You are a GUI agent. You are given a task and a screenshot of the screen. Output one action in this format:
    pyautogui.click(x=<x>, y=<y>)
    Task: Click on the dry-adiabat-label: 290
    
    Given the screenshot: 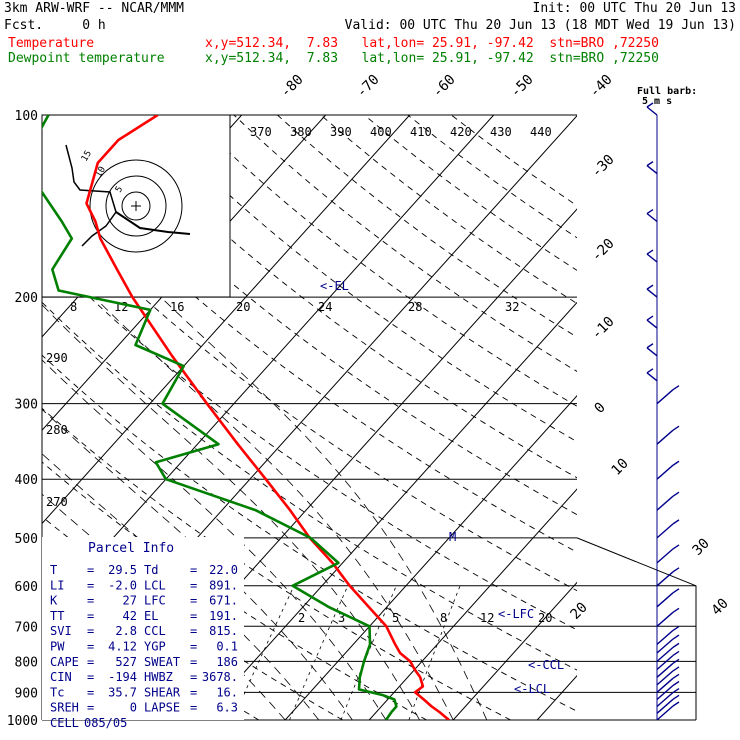 What is the action you would take?
    pyautogui.click(x=57, y=358)
    